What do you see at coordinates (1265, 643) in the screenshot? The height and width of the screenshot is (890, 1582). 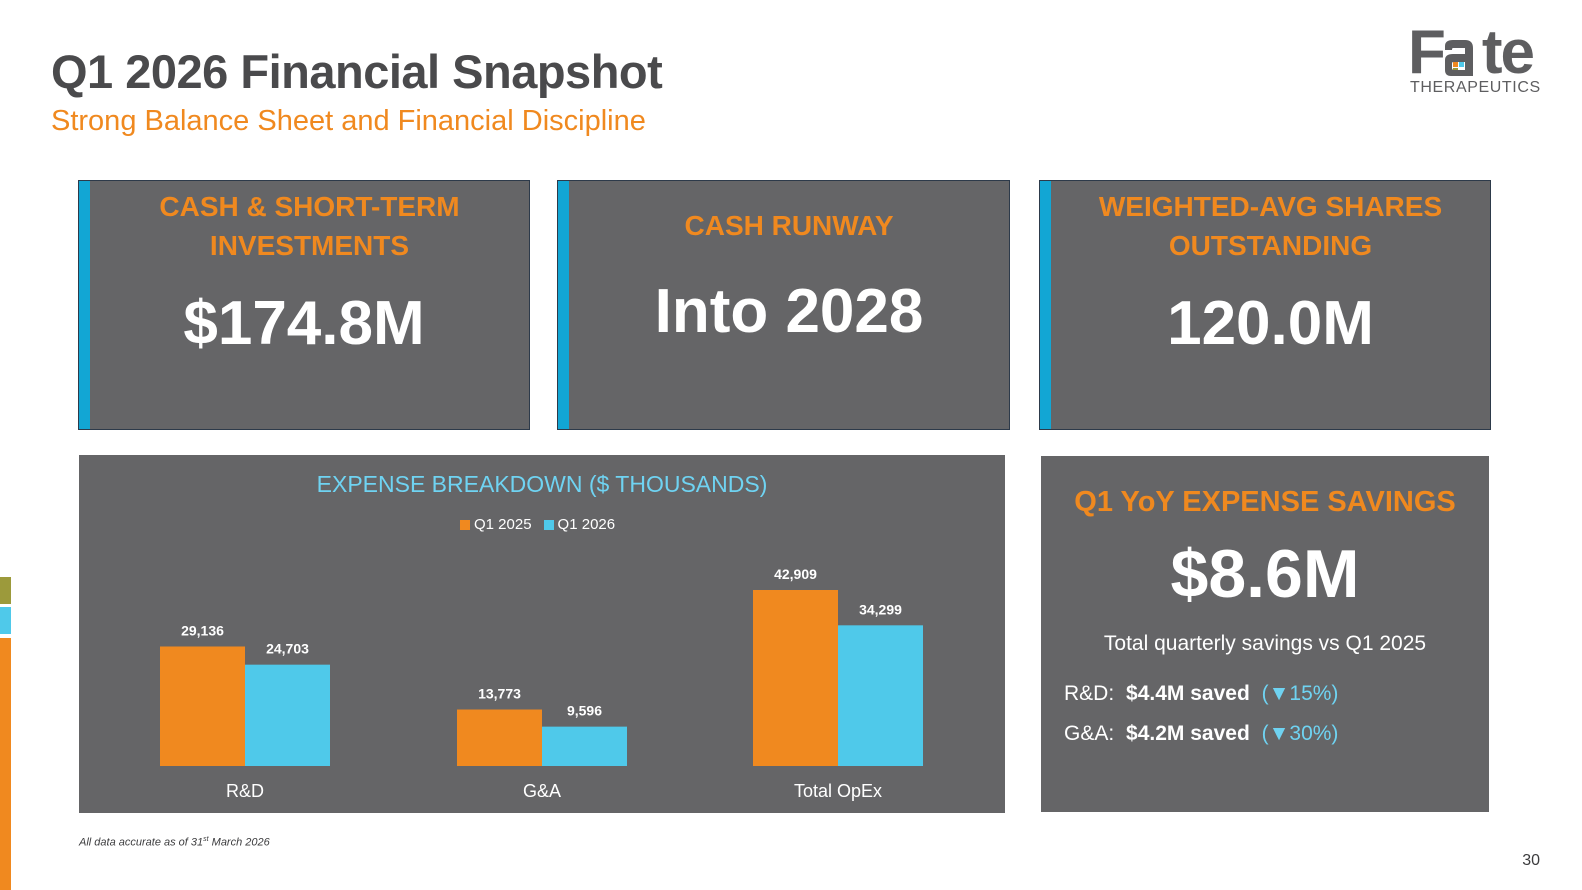 I see `savings-note: Total quarterly savings vs Q1 2025` at bounding box center [1265, 643].